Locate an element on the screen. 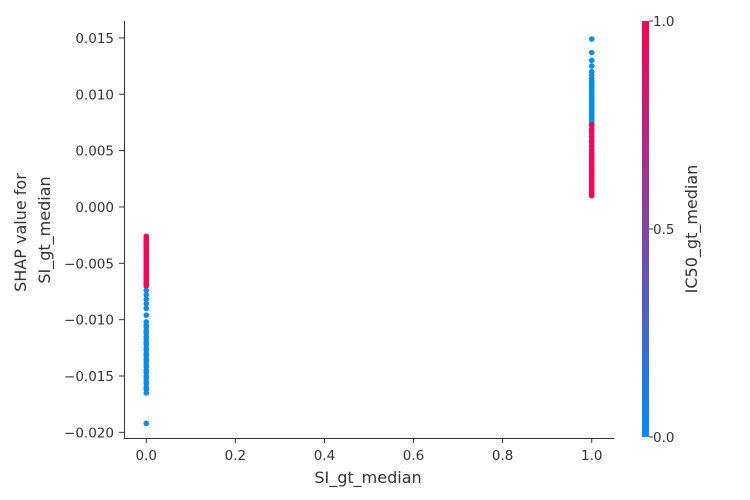 This screenshot has height=500, width=750. x-ticks: 0.0 0.2 0.4 0.6 0.8 1.0 is located at coordinates (369, 451).